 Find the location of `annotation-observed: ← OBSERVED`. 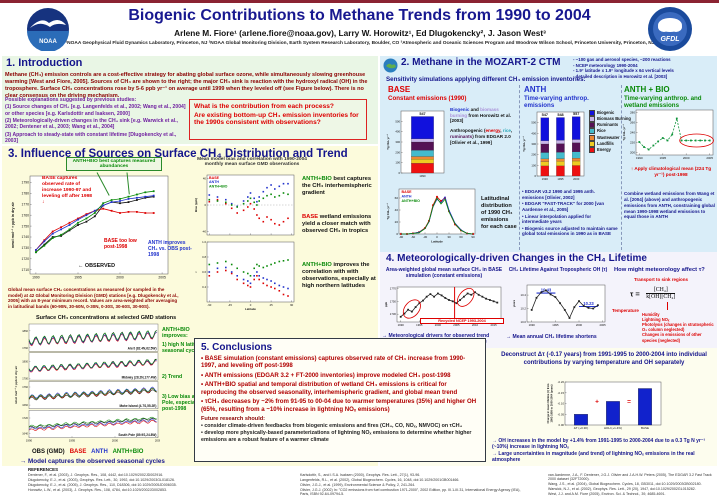

annotation-observed: ← OBSERVED is located at coordinates (97, 266).